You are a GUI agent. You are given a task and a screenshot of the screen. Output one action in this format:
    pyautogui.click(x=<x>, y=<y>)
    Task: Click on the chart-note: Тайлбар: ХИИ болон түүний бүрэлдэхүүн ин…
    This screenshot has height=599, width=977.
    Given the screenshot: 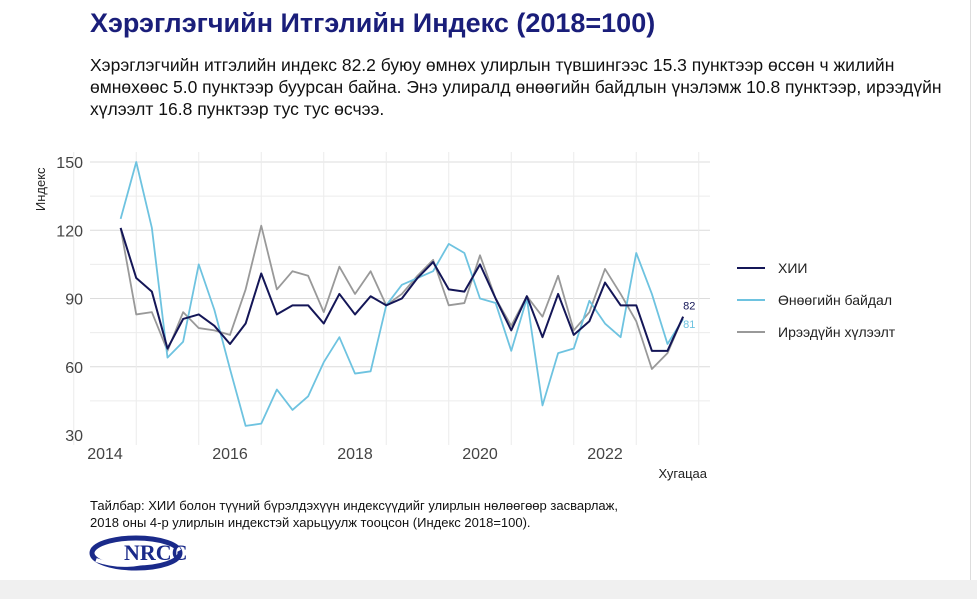 What is the action you would take?
    pyautogui.click(x=354, y=514)
    